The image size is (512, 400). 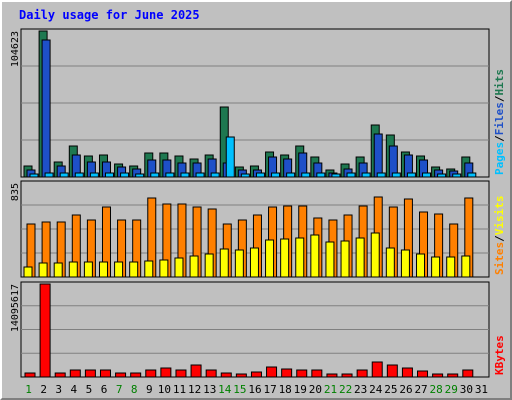 What do you see at coordinates (405, 389) in the screenshot?
I see `x-tick-label: 26` at bounding box center [405, 389].